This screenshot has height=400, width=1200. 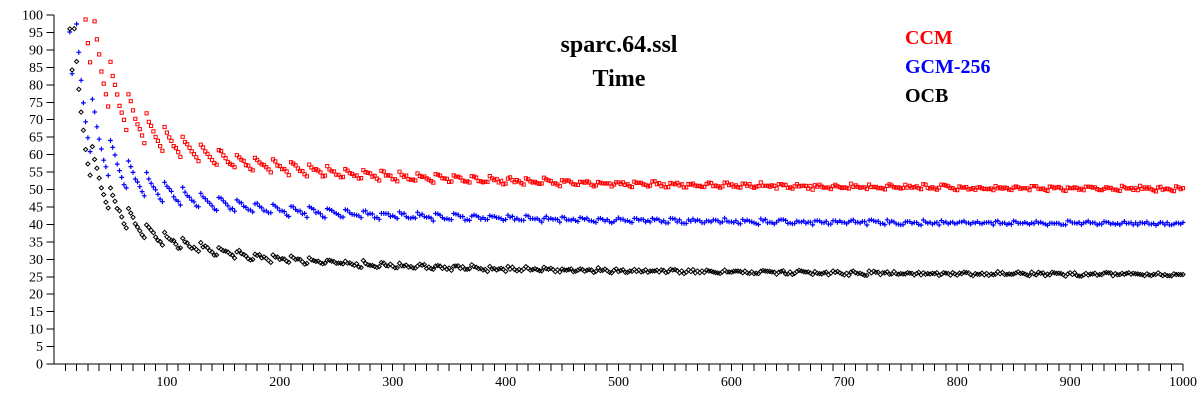 I want to click on y-tick-label: 90, so click(x=36, y=50).